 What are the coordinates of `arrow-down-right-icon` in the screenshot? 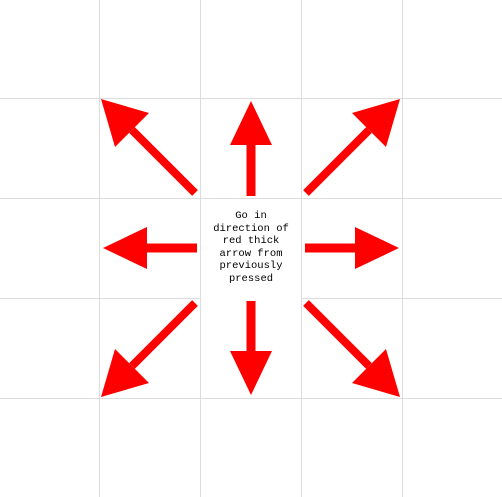 It's located at (351, 348).